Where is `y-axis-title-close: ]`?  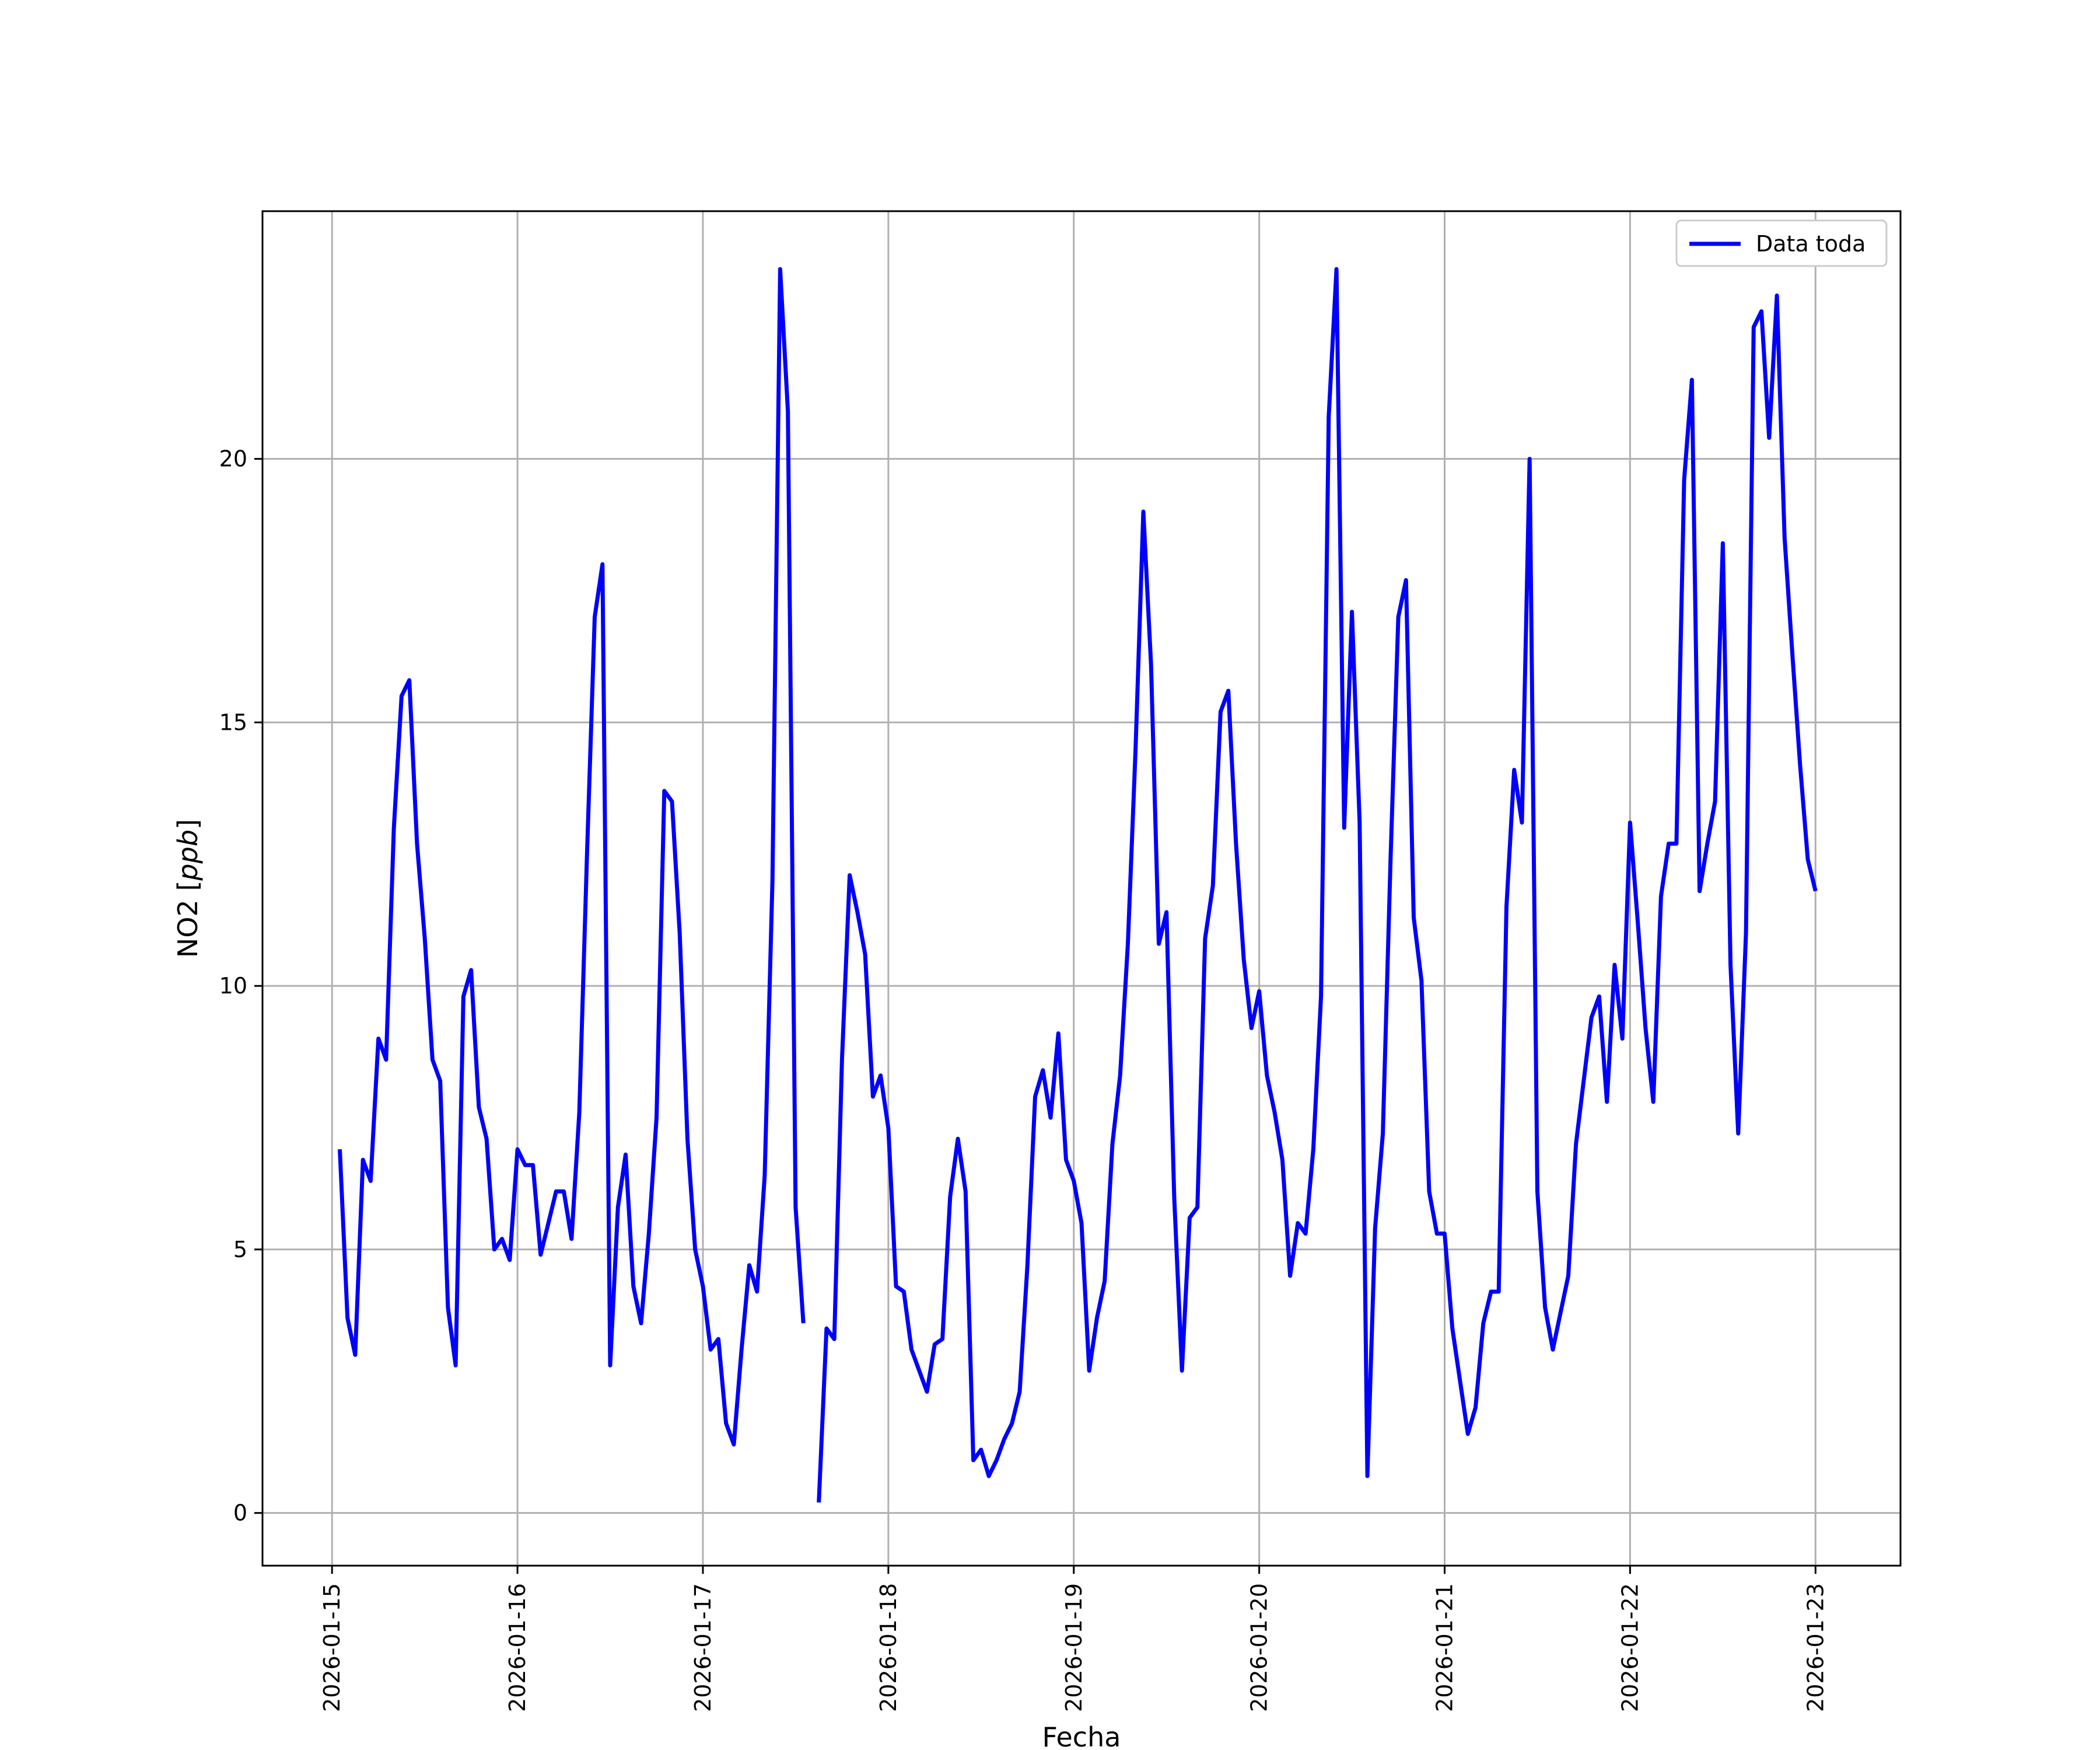
y-axis-title-close: ] is located at coordinates (188, 824).